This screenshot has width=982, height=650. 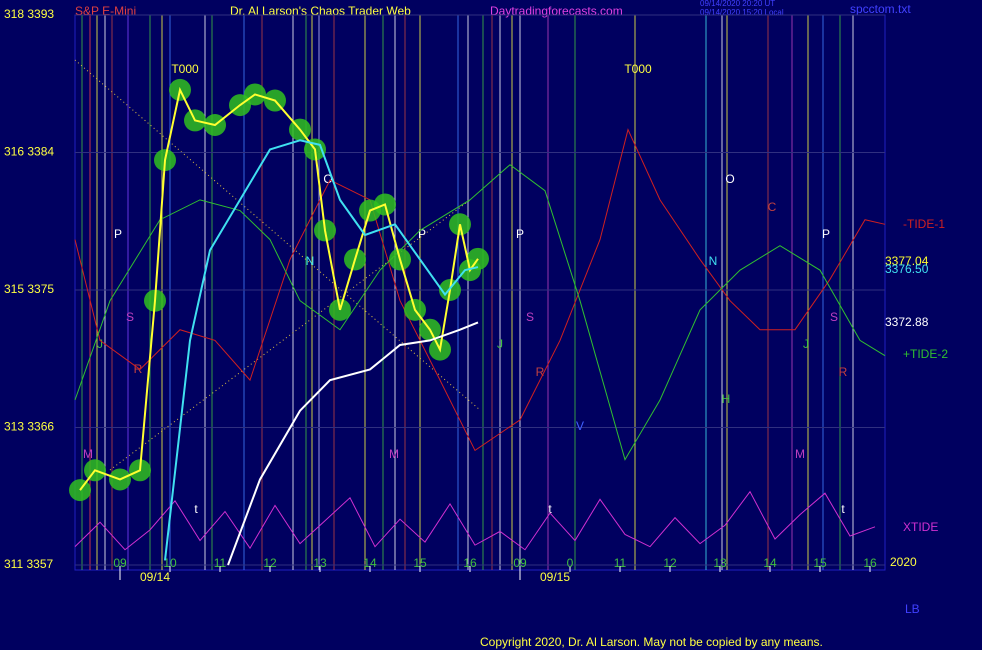 What do you see at coordinates (29, 289) in the screenshot?
I see `y-tick-label: 315 3375` at bounding box center [29, 289].